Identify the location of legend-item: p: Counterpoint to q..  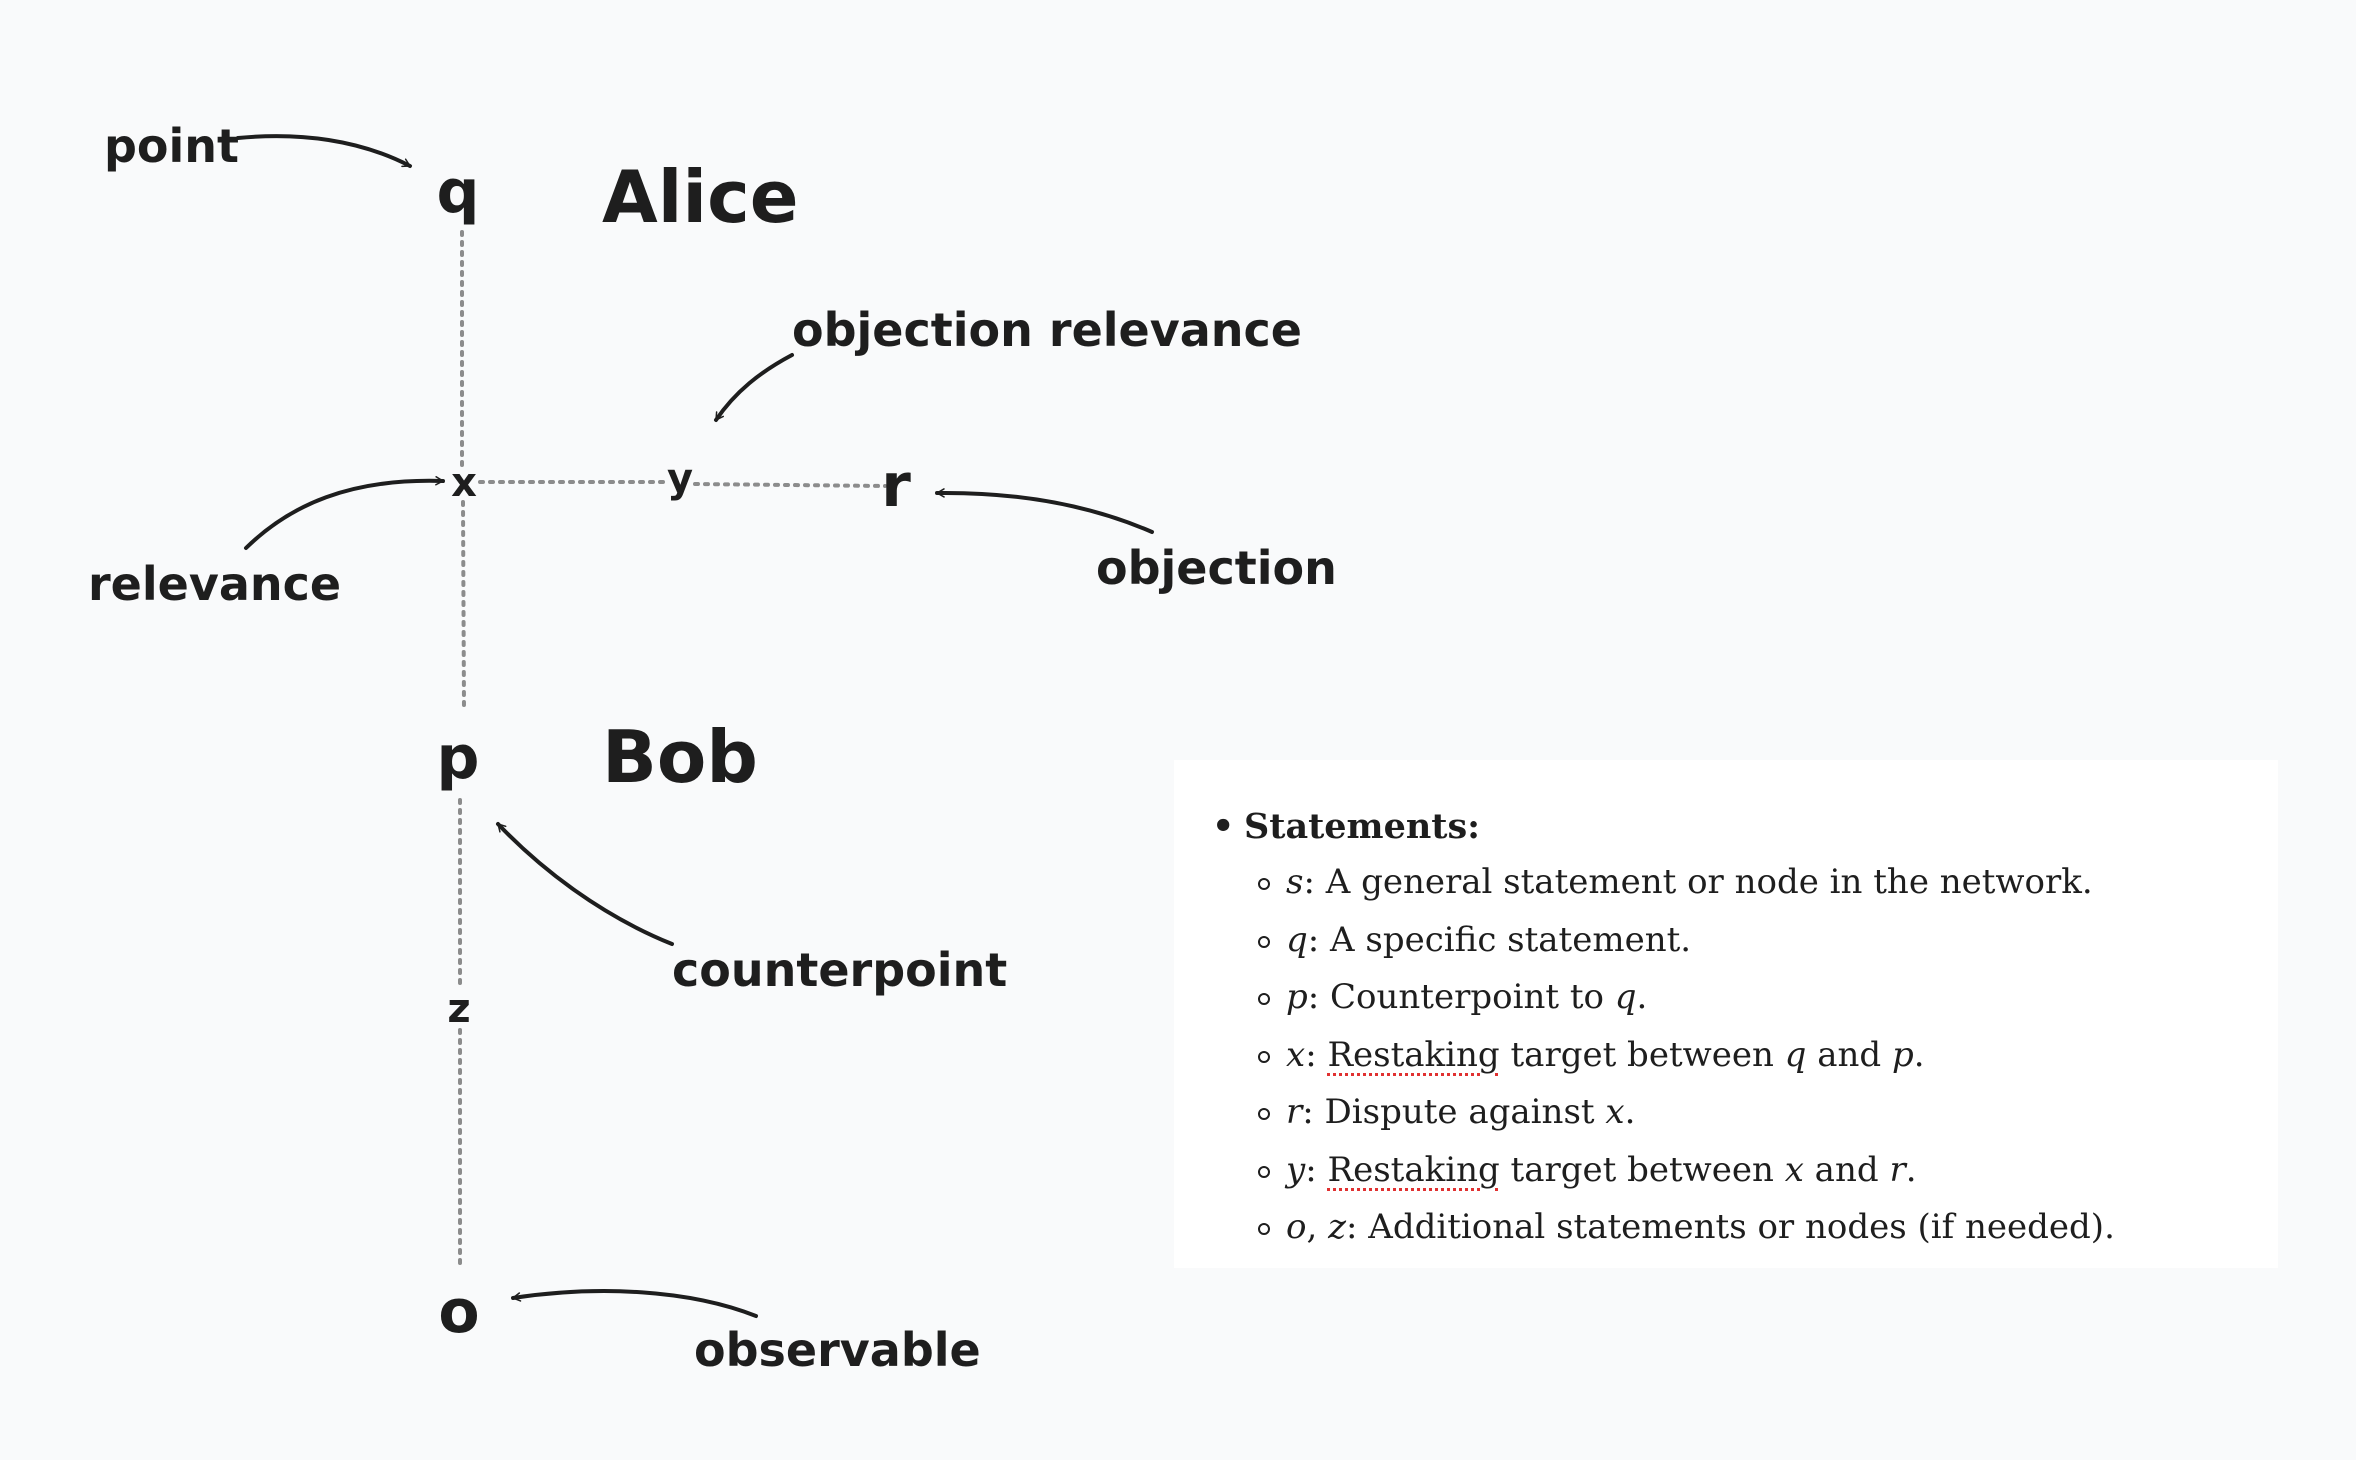
(1748, 998).